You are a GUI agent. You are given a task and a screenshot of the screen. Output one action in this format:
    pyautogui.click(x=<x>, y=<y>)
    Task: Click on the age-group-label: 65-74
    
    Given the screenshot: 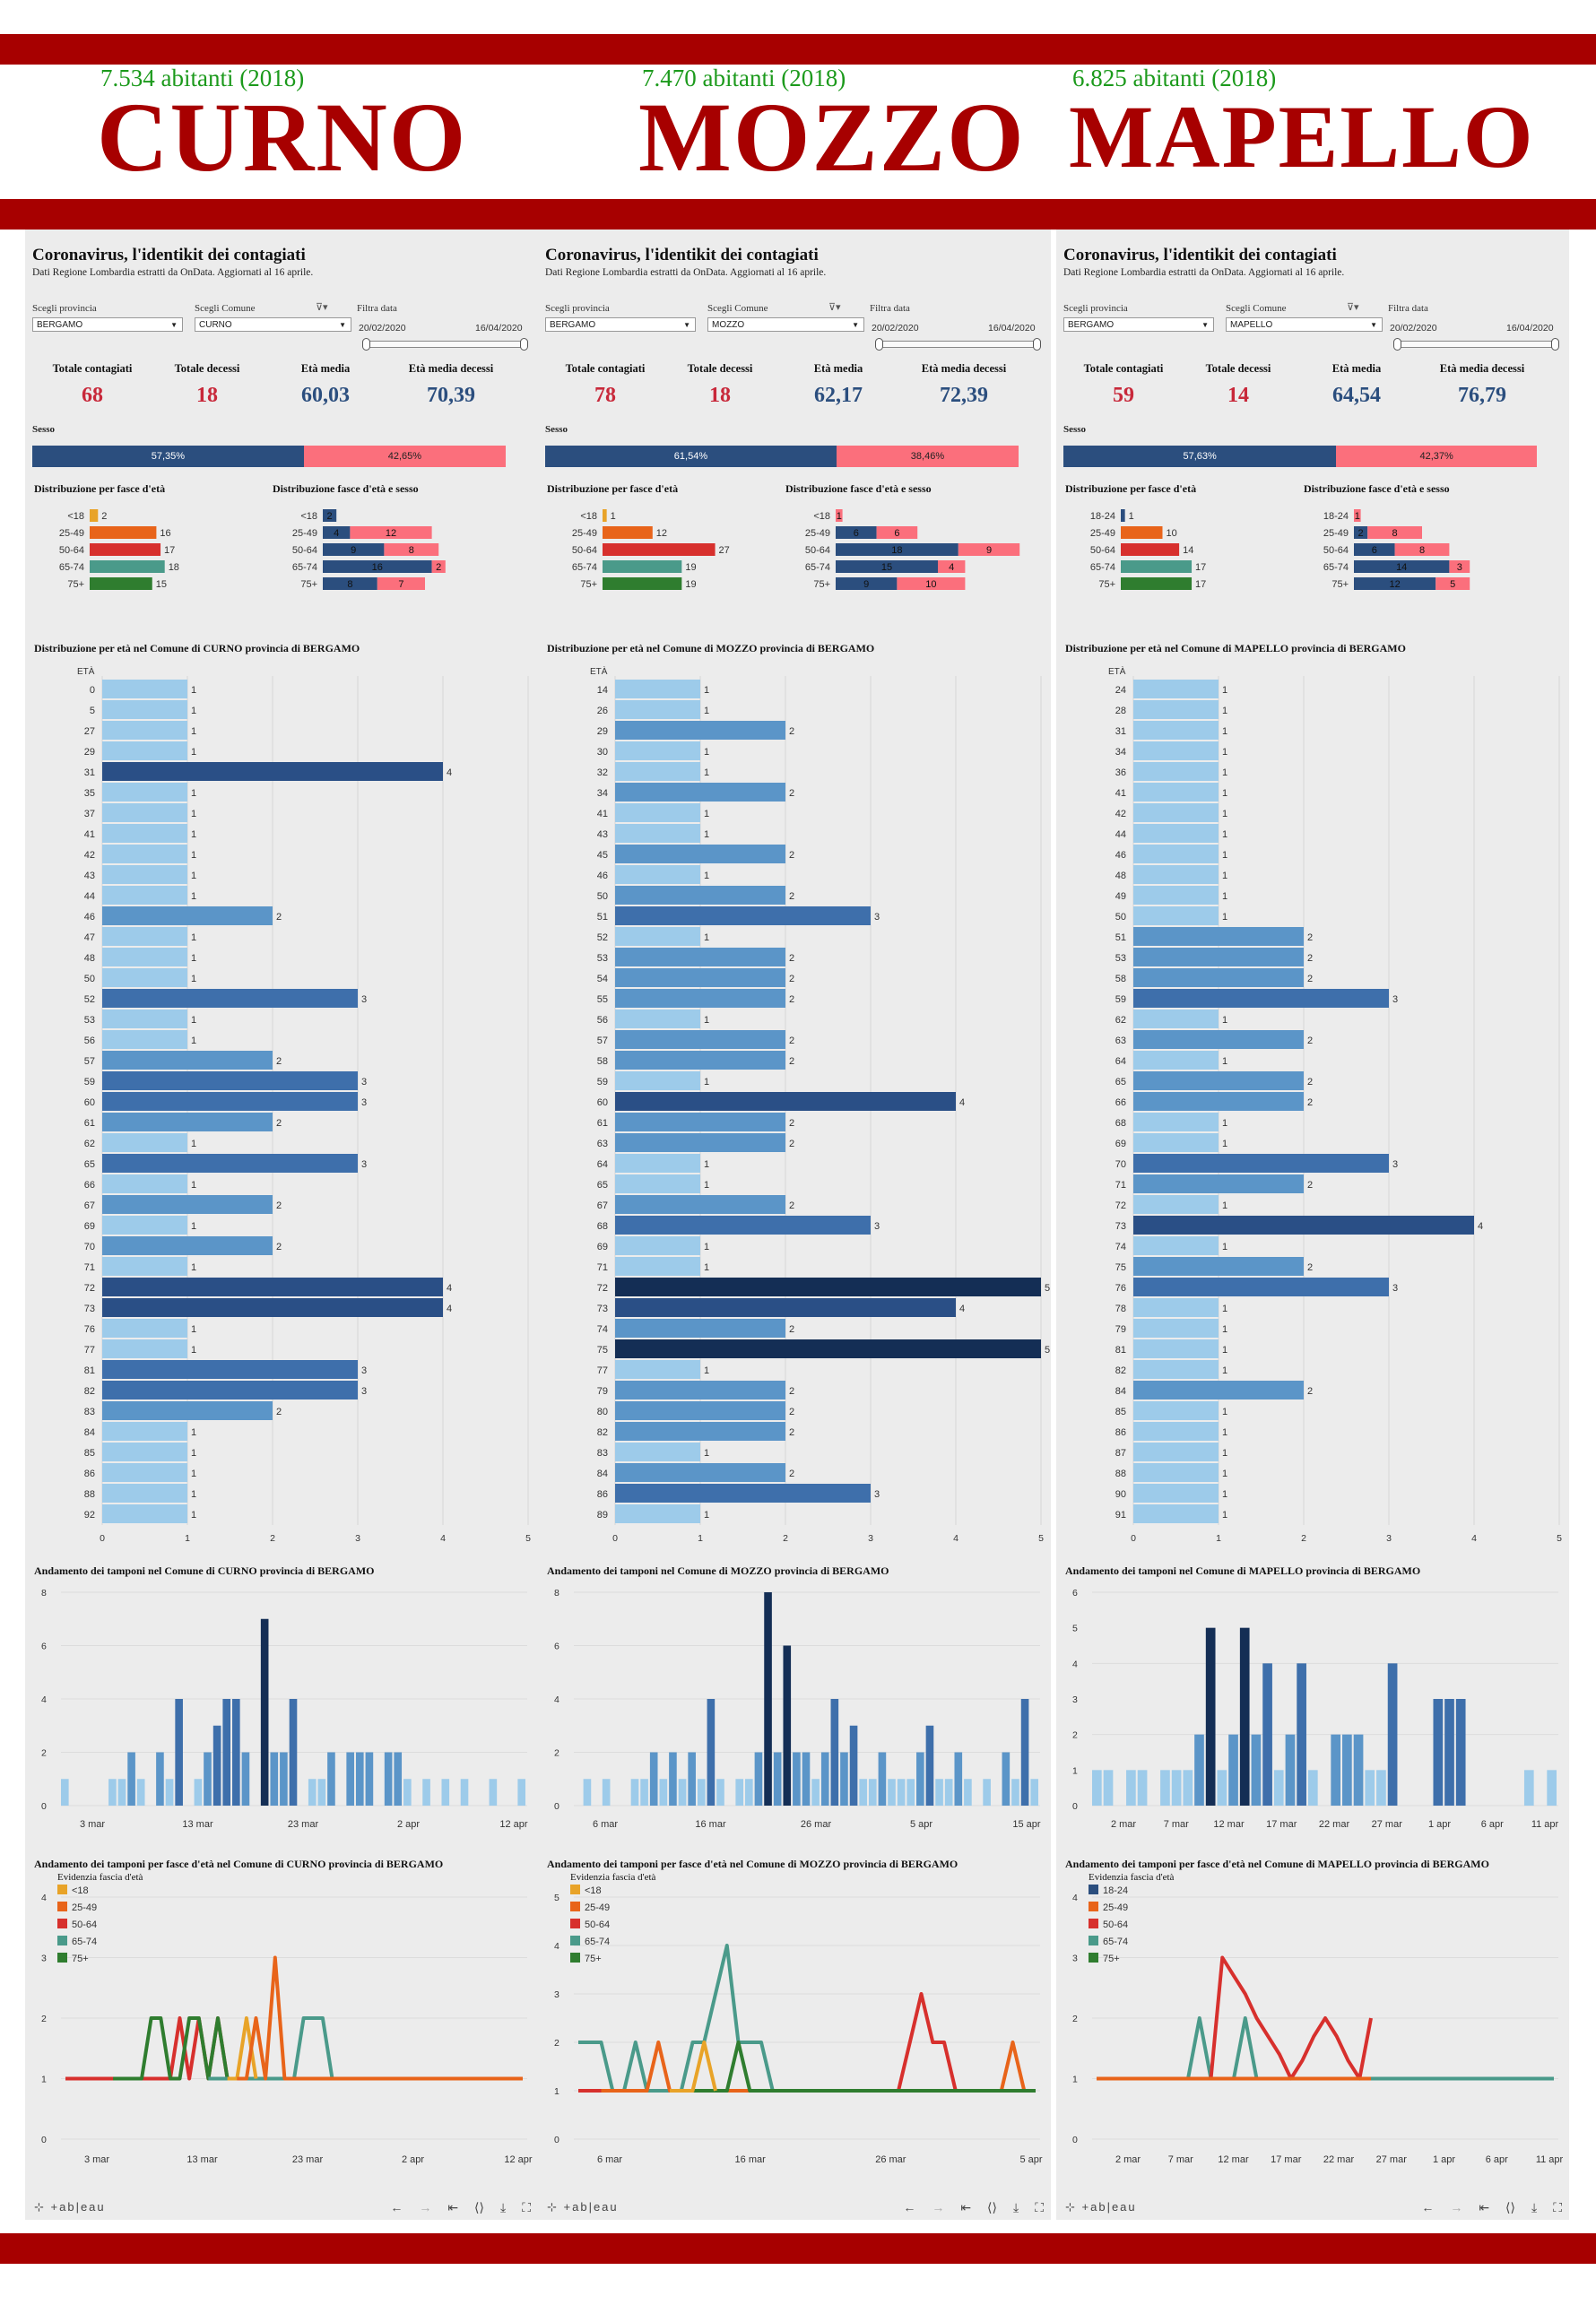 What is the action you would take?
    pyautogui.click(x=71, y=567)
    